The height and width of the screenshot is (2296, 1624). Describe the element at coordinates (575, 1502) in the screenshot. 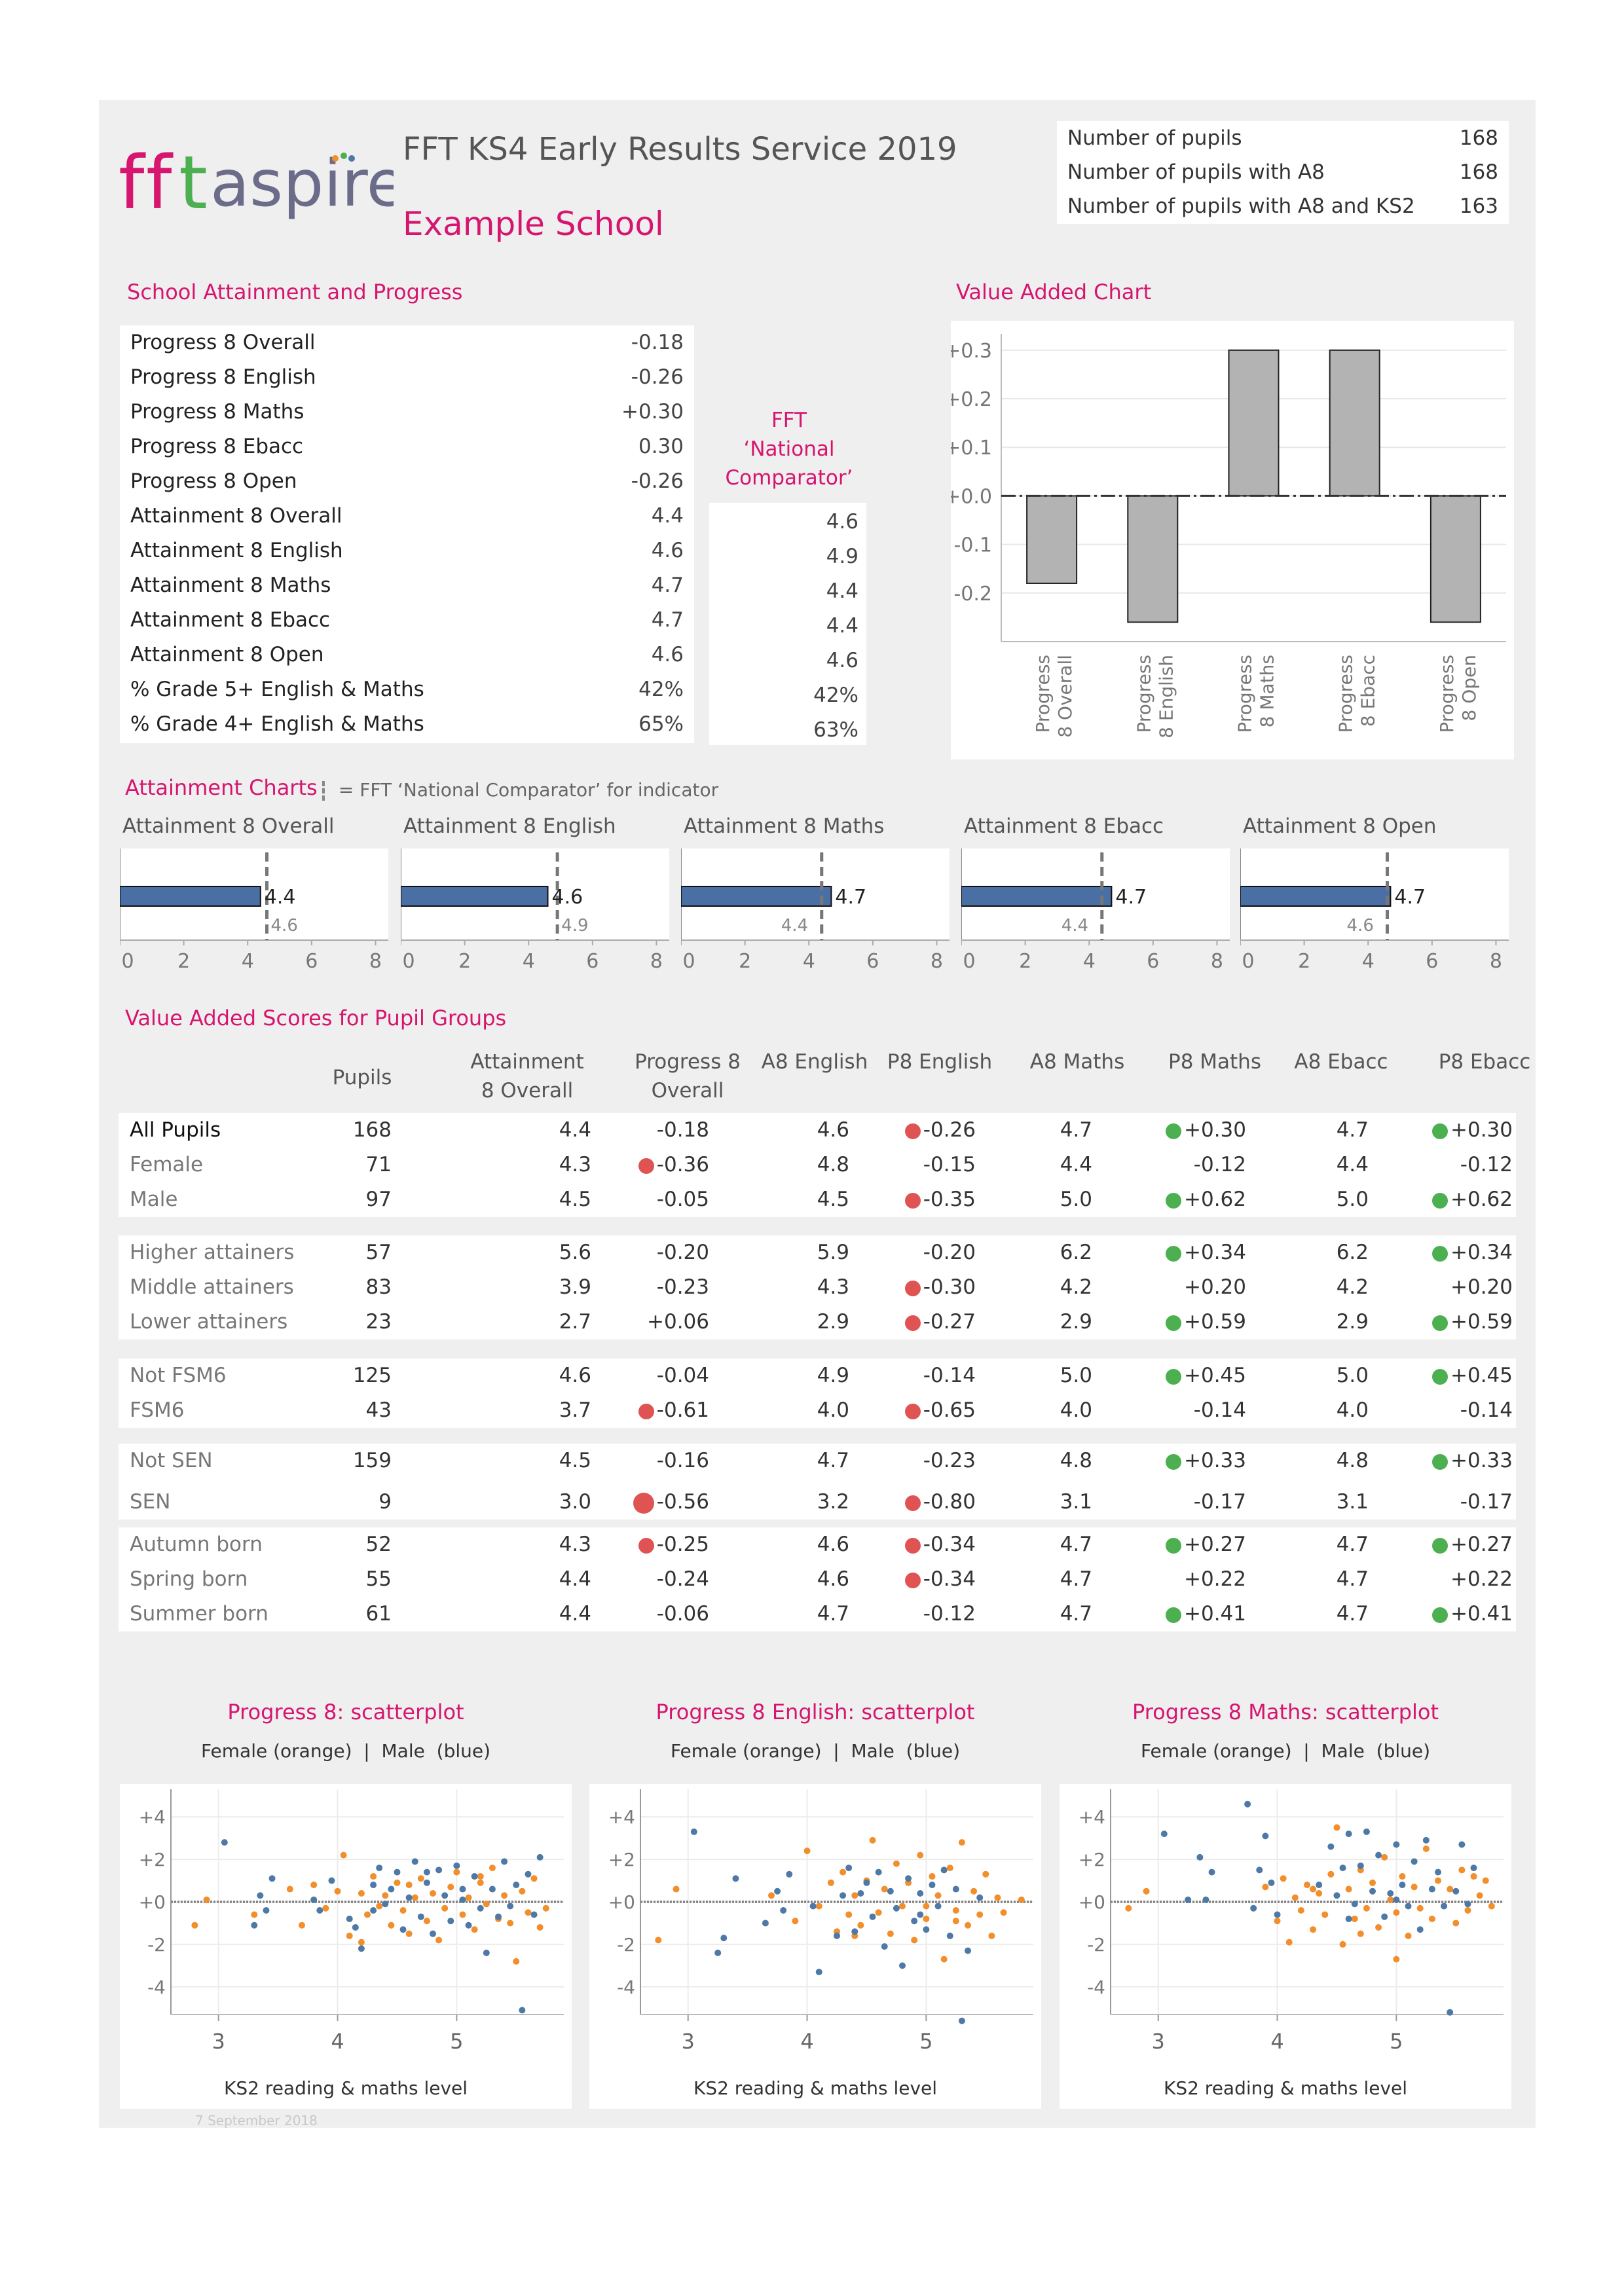

I see `pupil-group-value: 3.0` at that location.